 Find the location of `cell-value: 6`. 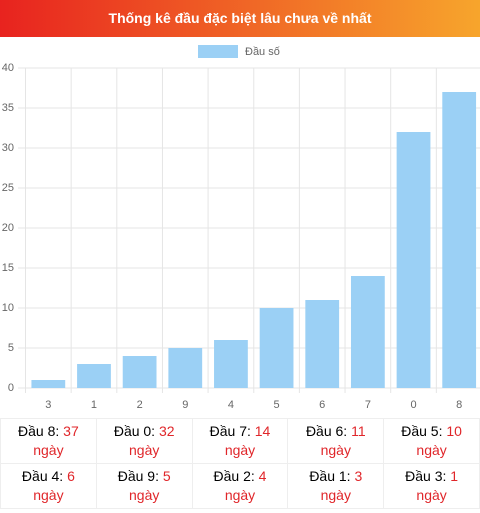

cell-value: 6 is located at coordinates (71, 476).